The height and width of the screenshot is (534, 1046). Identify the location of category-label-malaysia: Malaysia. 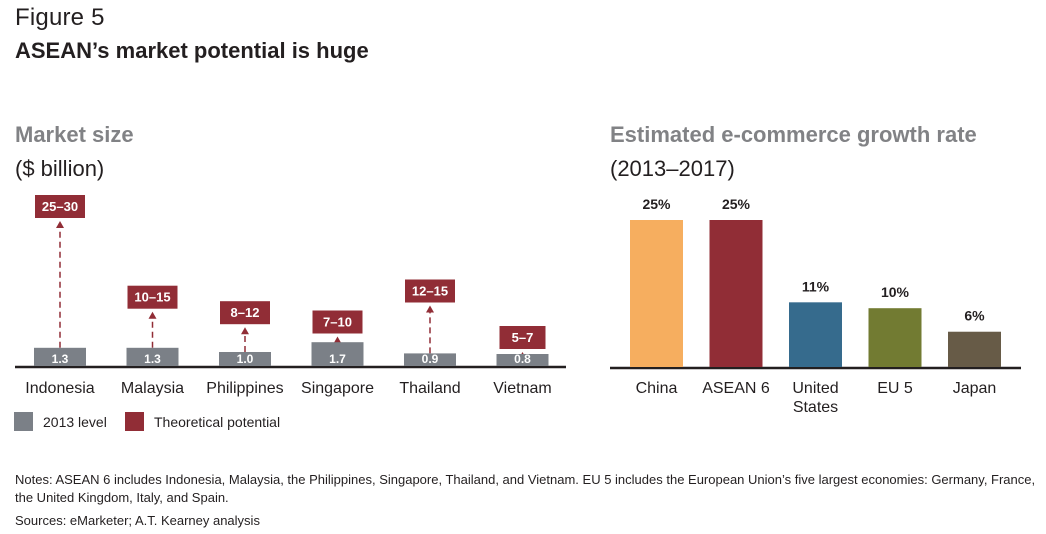
(152, 388).